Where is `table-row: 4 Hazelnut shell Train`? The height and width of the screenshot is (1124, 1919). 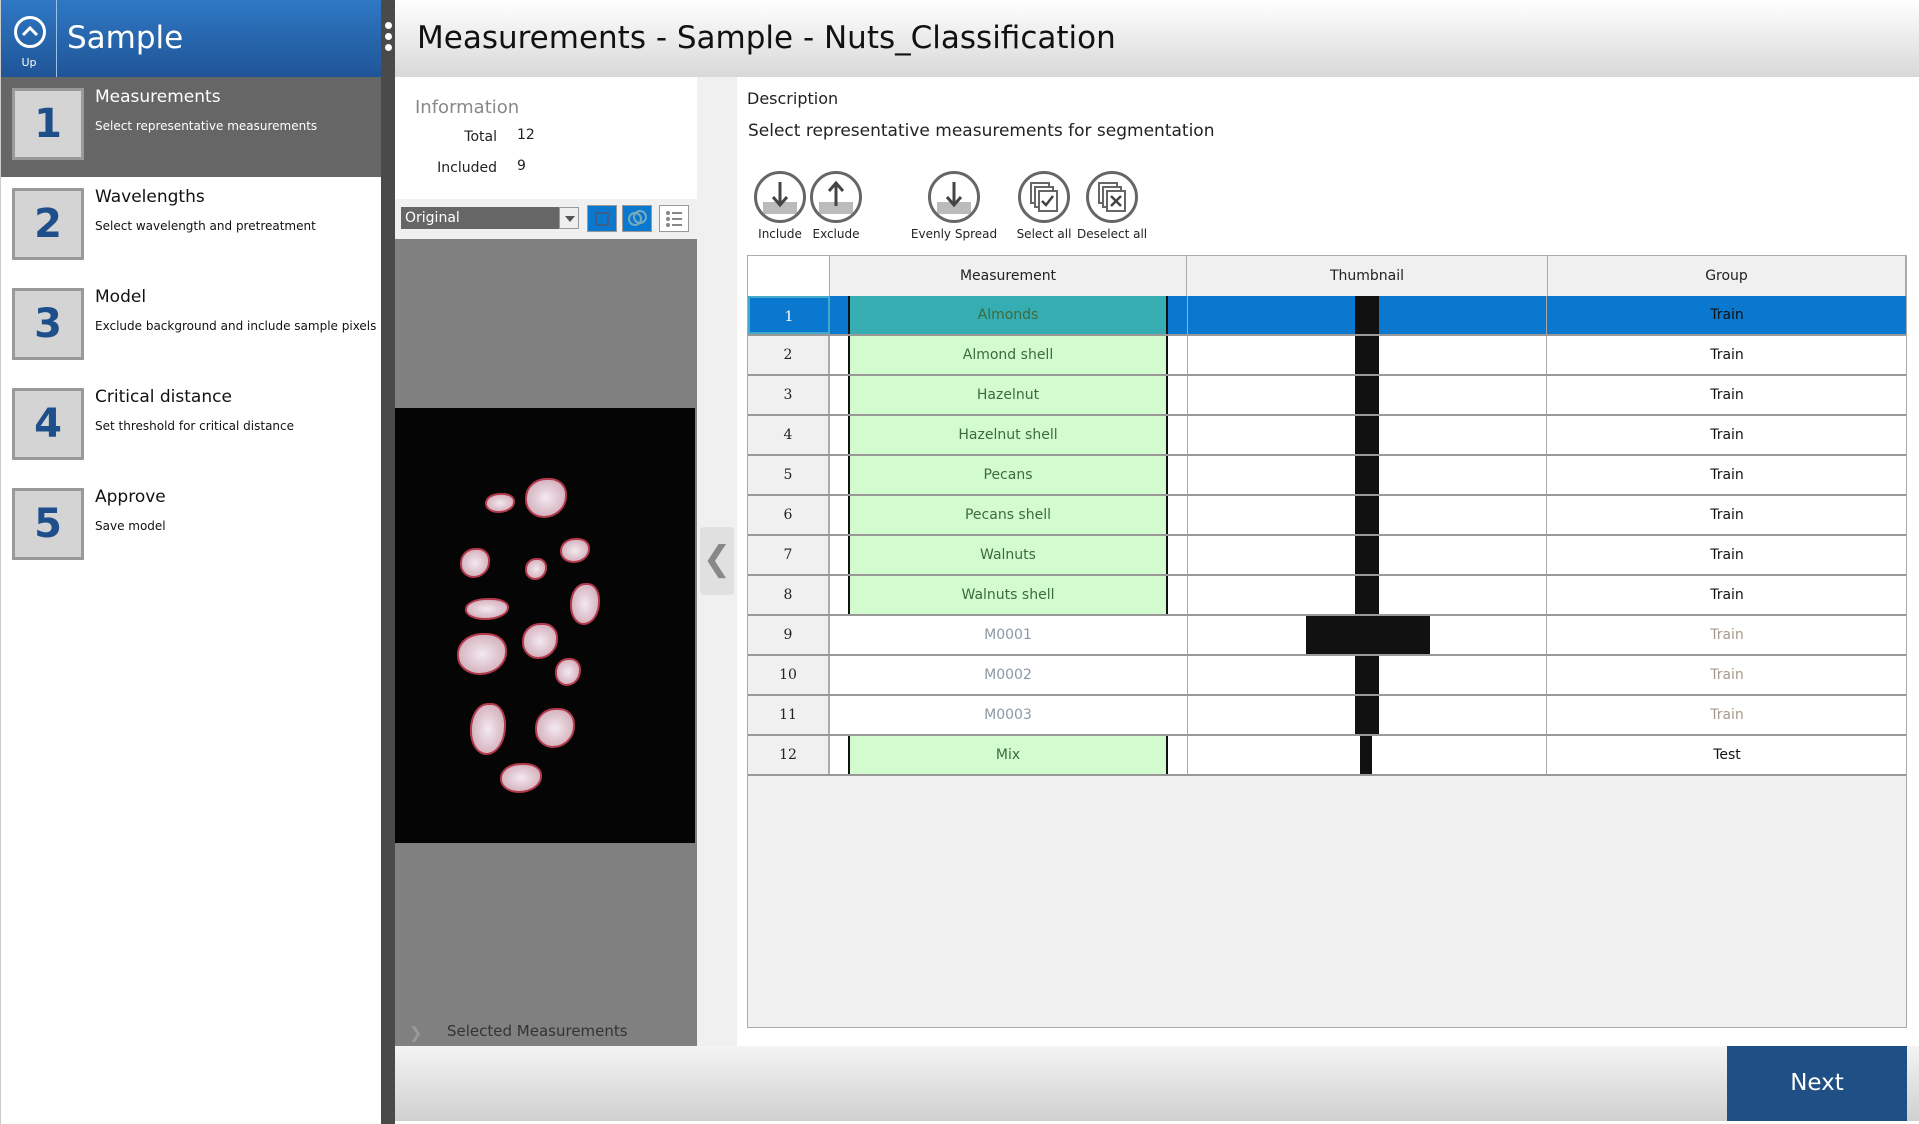
table-row: 4 Hazelnut shell Train is located at coordinates (1327, 436).